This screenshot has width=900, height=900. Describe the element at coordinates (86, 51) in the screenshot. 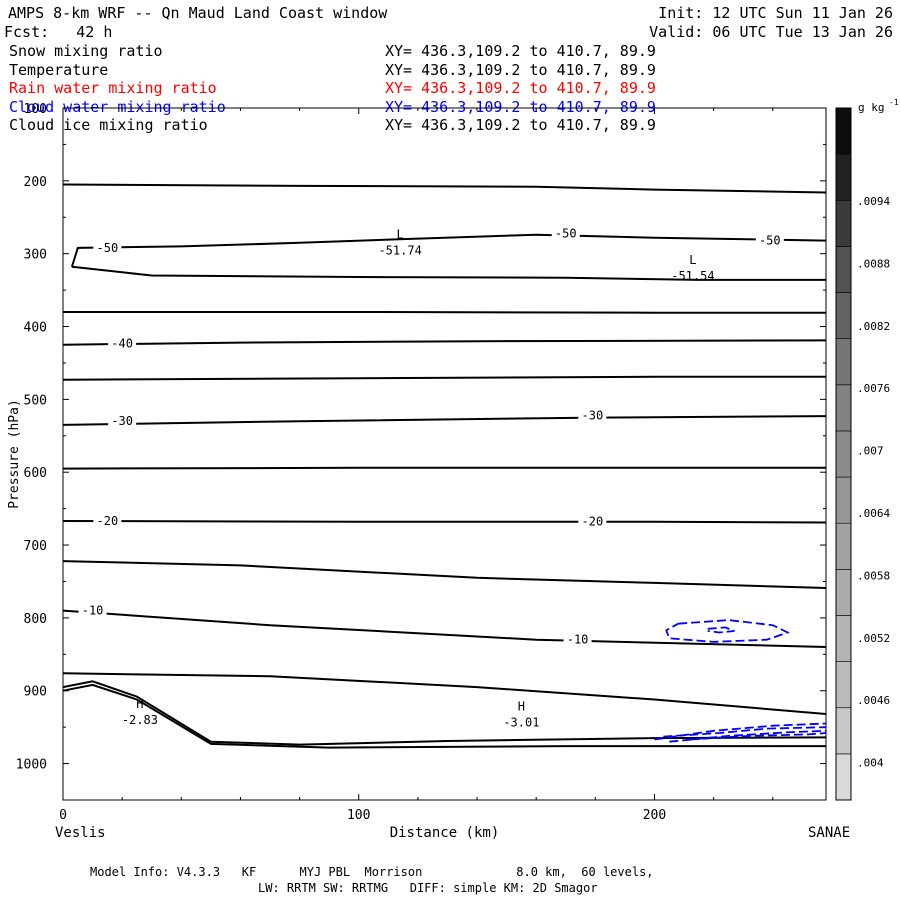

I see `field-name: Snow mixing ratio` at that location.